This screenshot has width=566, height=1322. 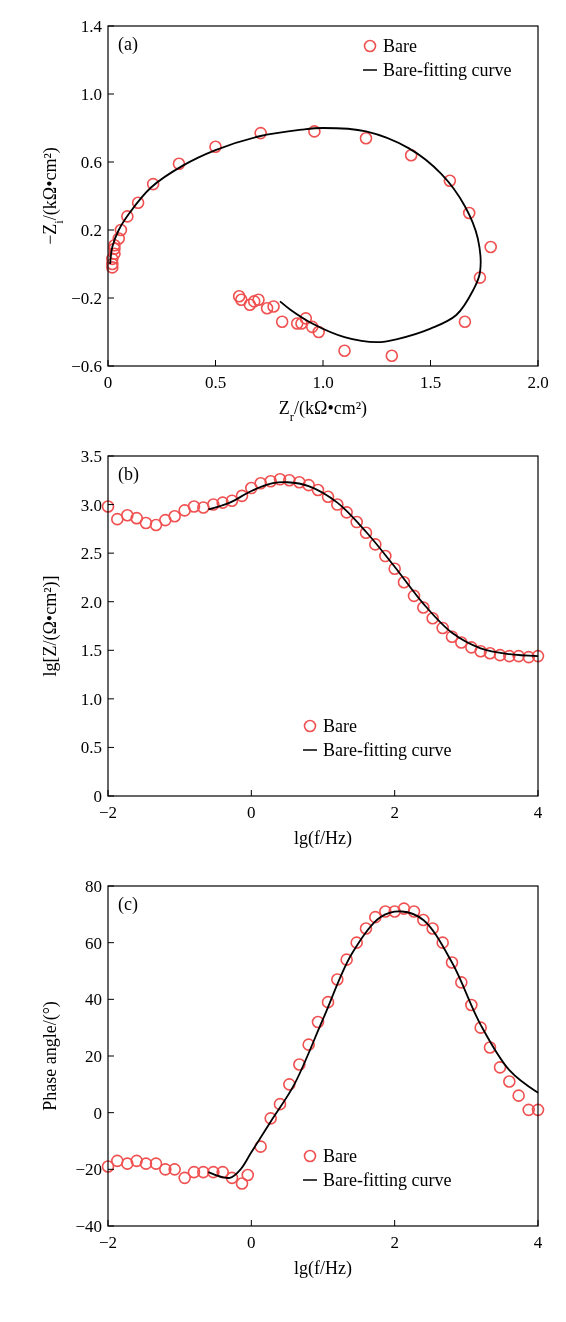 What do you see at coordinates (91, 748) in the screenshot?
I see `y-tick-label: 0.5` at bounding box center [91, 748].